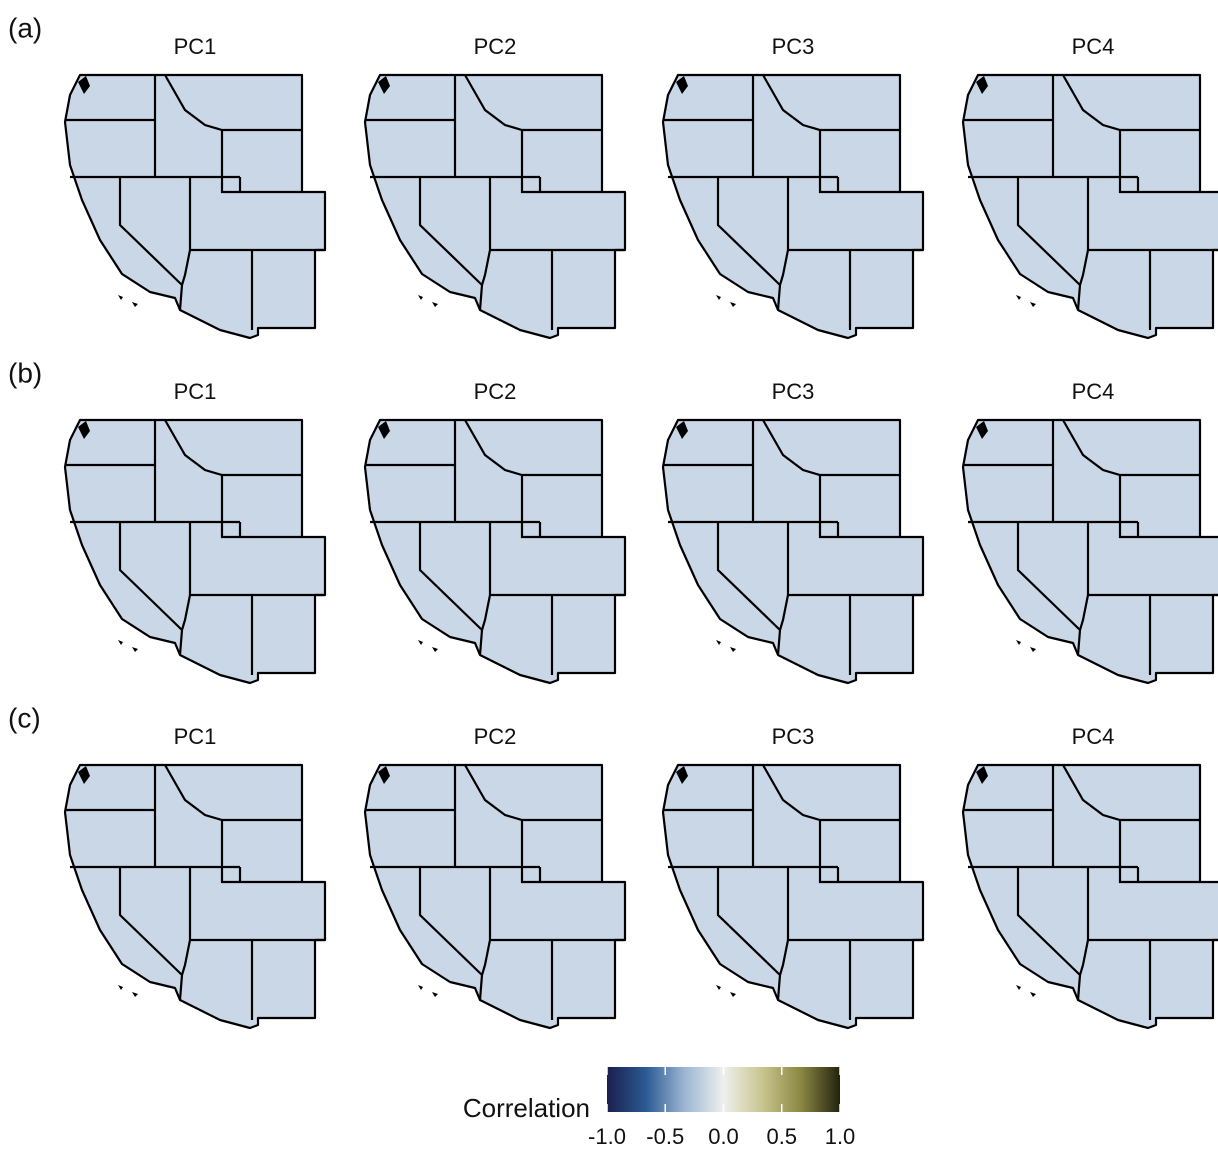 This screenshot has width=1218, height=1156. Describe the element at coordinates (526, 1108) in the screenshot. I see `legend-title: Correlation` at that location.